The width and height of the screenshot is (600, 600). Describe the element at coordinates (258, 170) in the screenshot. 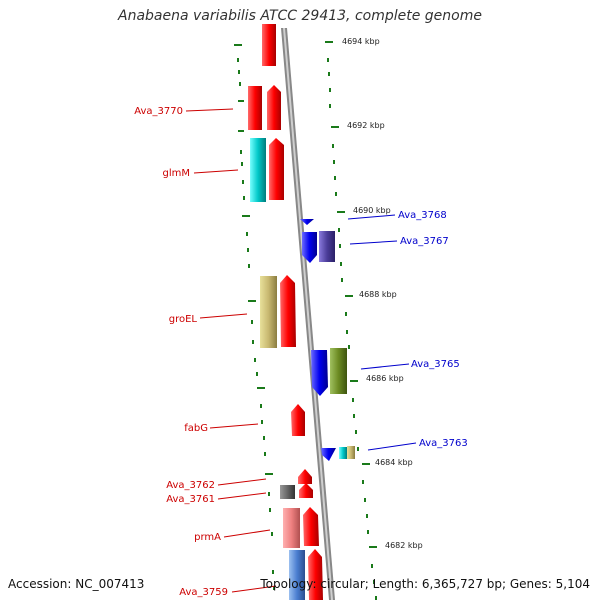

I see `gene-glmm-a` at that location.